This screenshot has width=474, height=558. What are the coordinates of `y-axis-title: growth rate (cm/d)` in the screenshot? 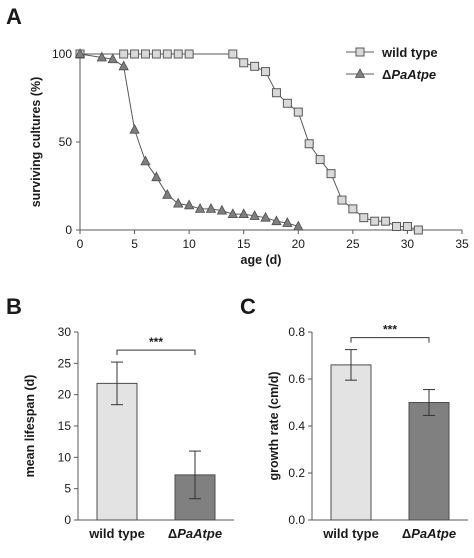 It's located at (274, 425).